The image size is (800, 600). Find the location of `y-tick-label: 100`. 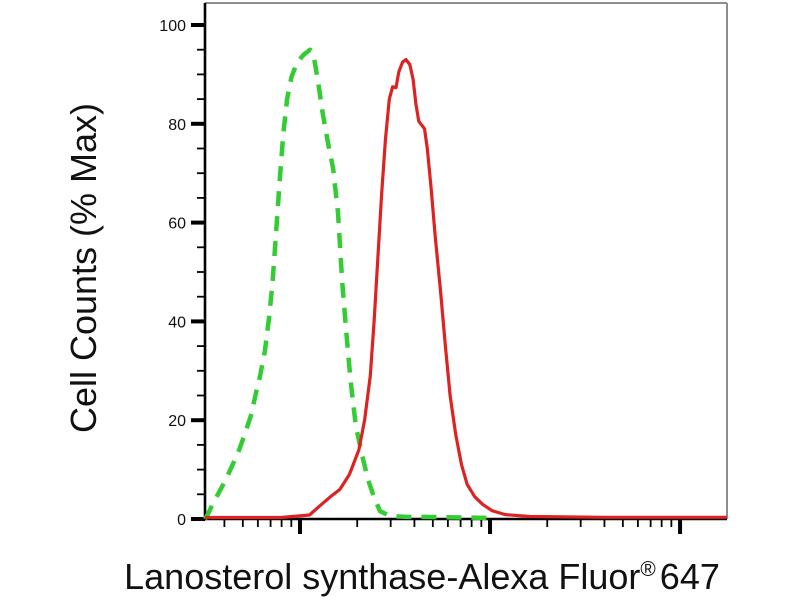

y-tick-label: 100 is located at coordinates (172, 26).